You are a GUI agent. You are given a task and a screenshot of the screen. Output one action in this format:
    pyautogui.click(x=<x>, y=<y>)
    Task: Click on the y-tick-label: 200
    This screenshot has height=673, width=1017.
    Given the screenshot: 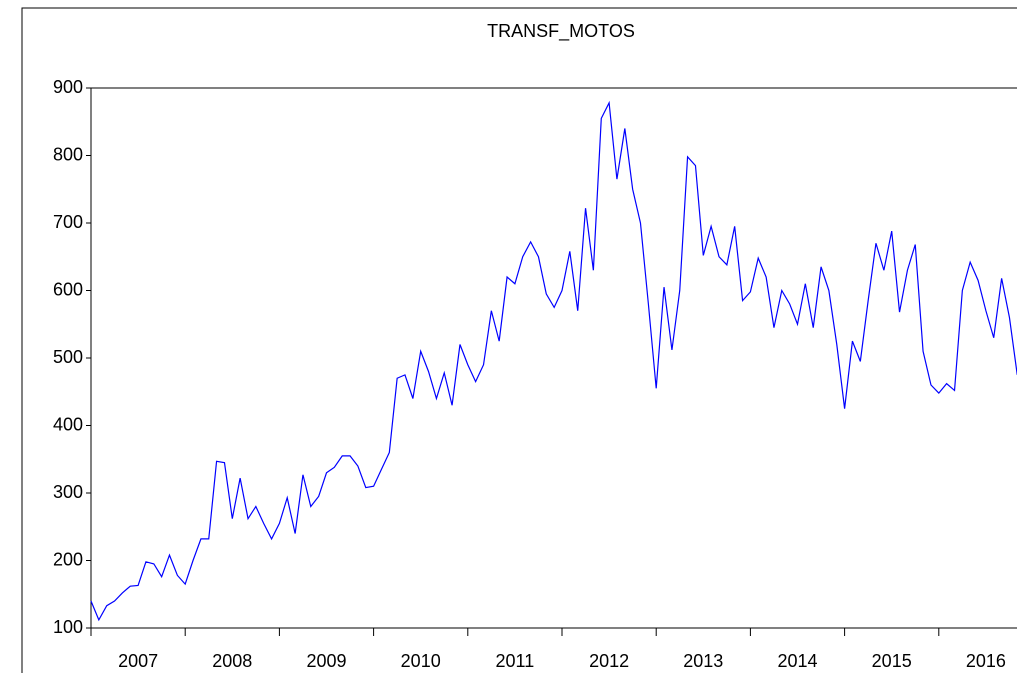 What is the action you would take?
    pyautogui.click(x=68, y=559)
    